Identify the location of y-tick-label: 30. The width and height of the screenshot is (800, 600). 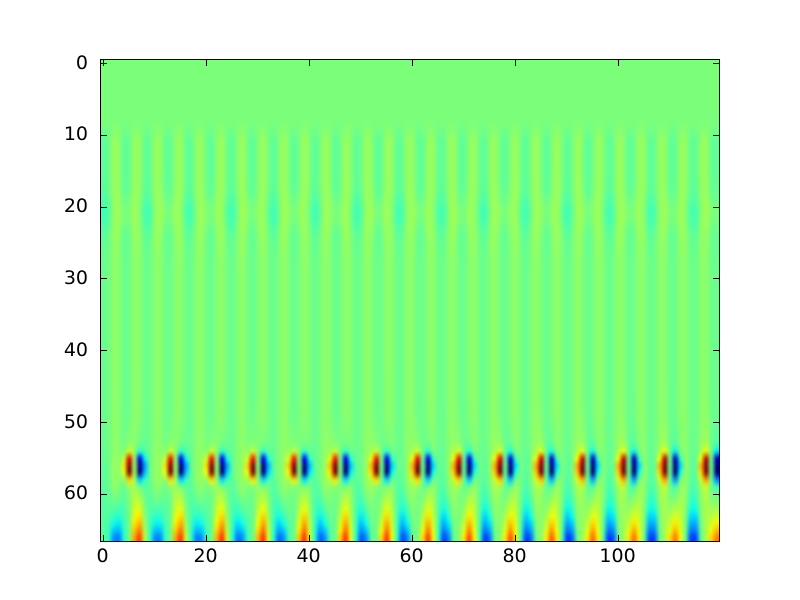
(75, 277).